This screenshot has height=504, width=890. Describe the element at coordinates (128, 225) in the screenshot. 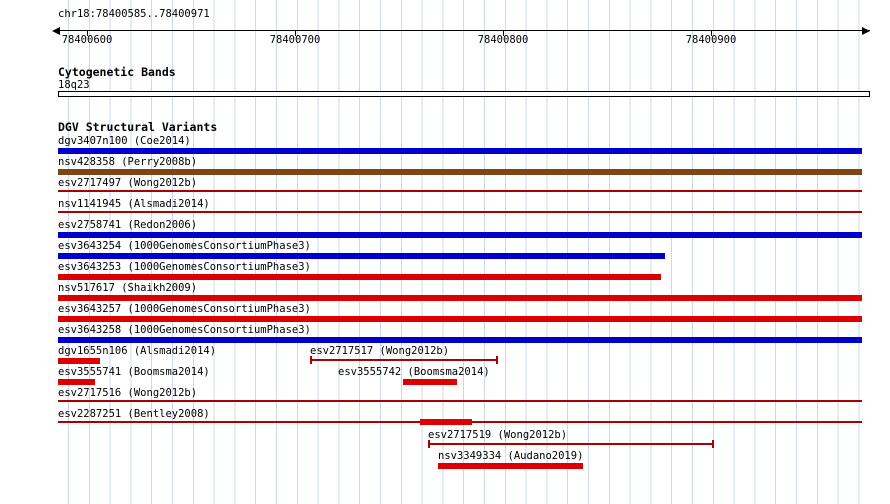

I see `variant-label: esv2758741 (Redon2006)` at that location.